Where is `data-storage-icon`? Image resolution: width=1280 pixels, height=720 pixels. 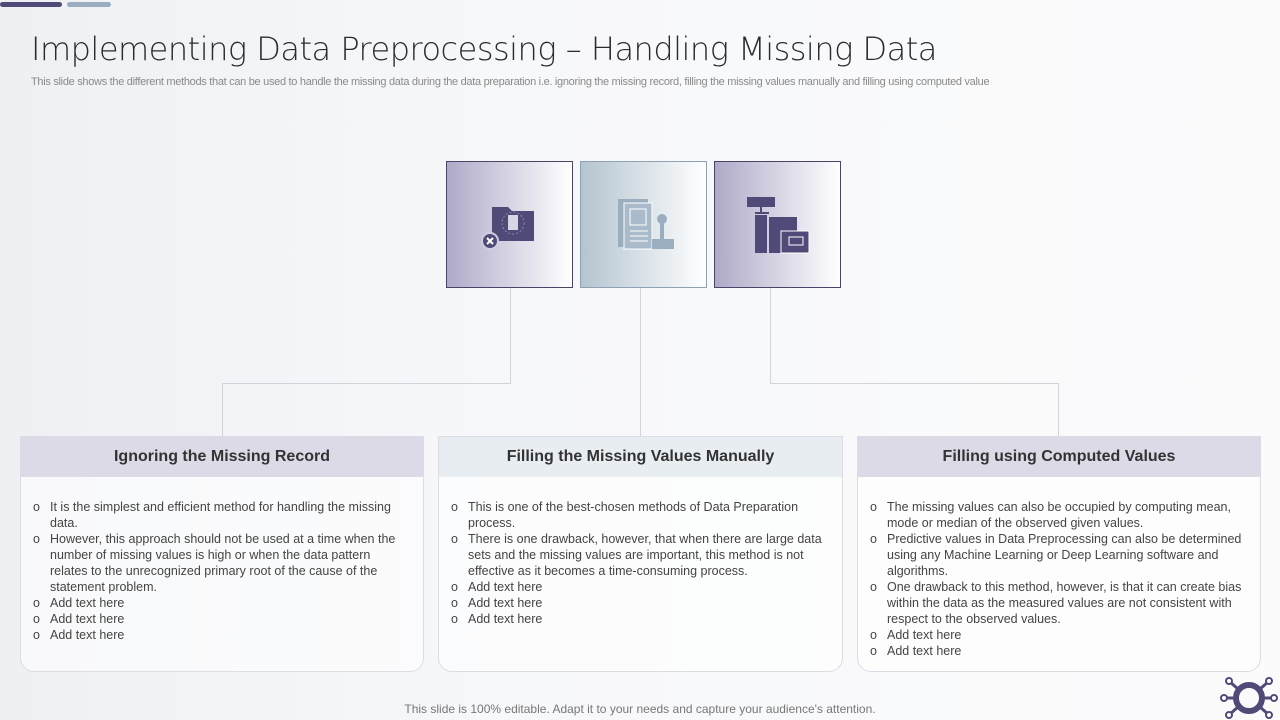 data-storage-icon is located at coordinates (777, 224).